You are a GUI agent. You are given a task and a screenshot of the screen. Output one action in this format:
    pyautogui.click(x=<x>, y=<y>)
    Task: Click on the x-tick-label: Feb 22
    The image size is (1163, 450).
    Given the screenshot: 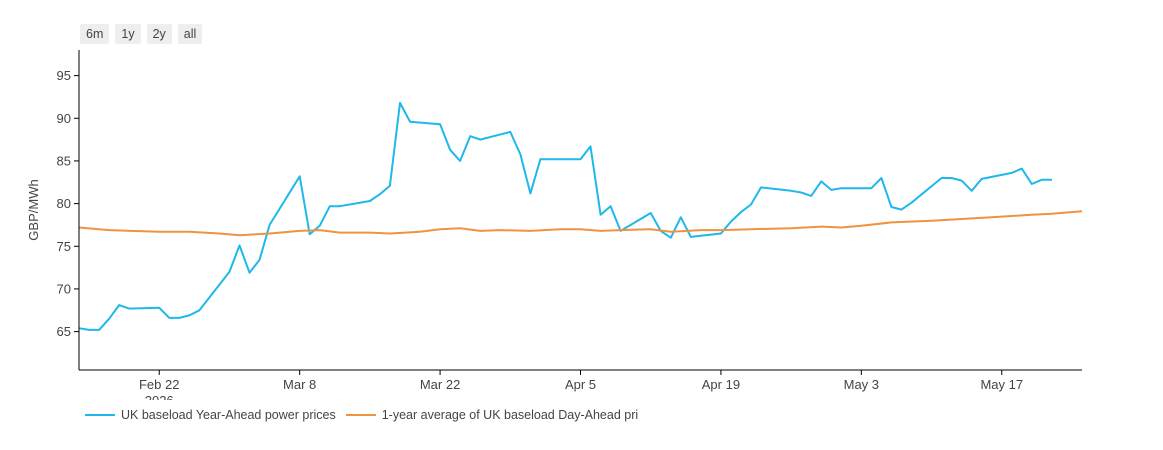 What is the action you would take?
    pyautogui.click(x=159, y=384)
    